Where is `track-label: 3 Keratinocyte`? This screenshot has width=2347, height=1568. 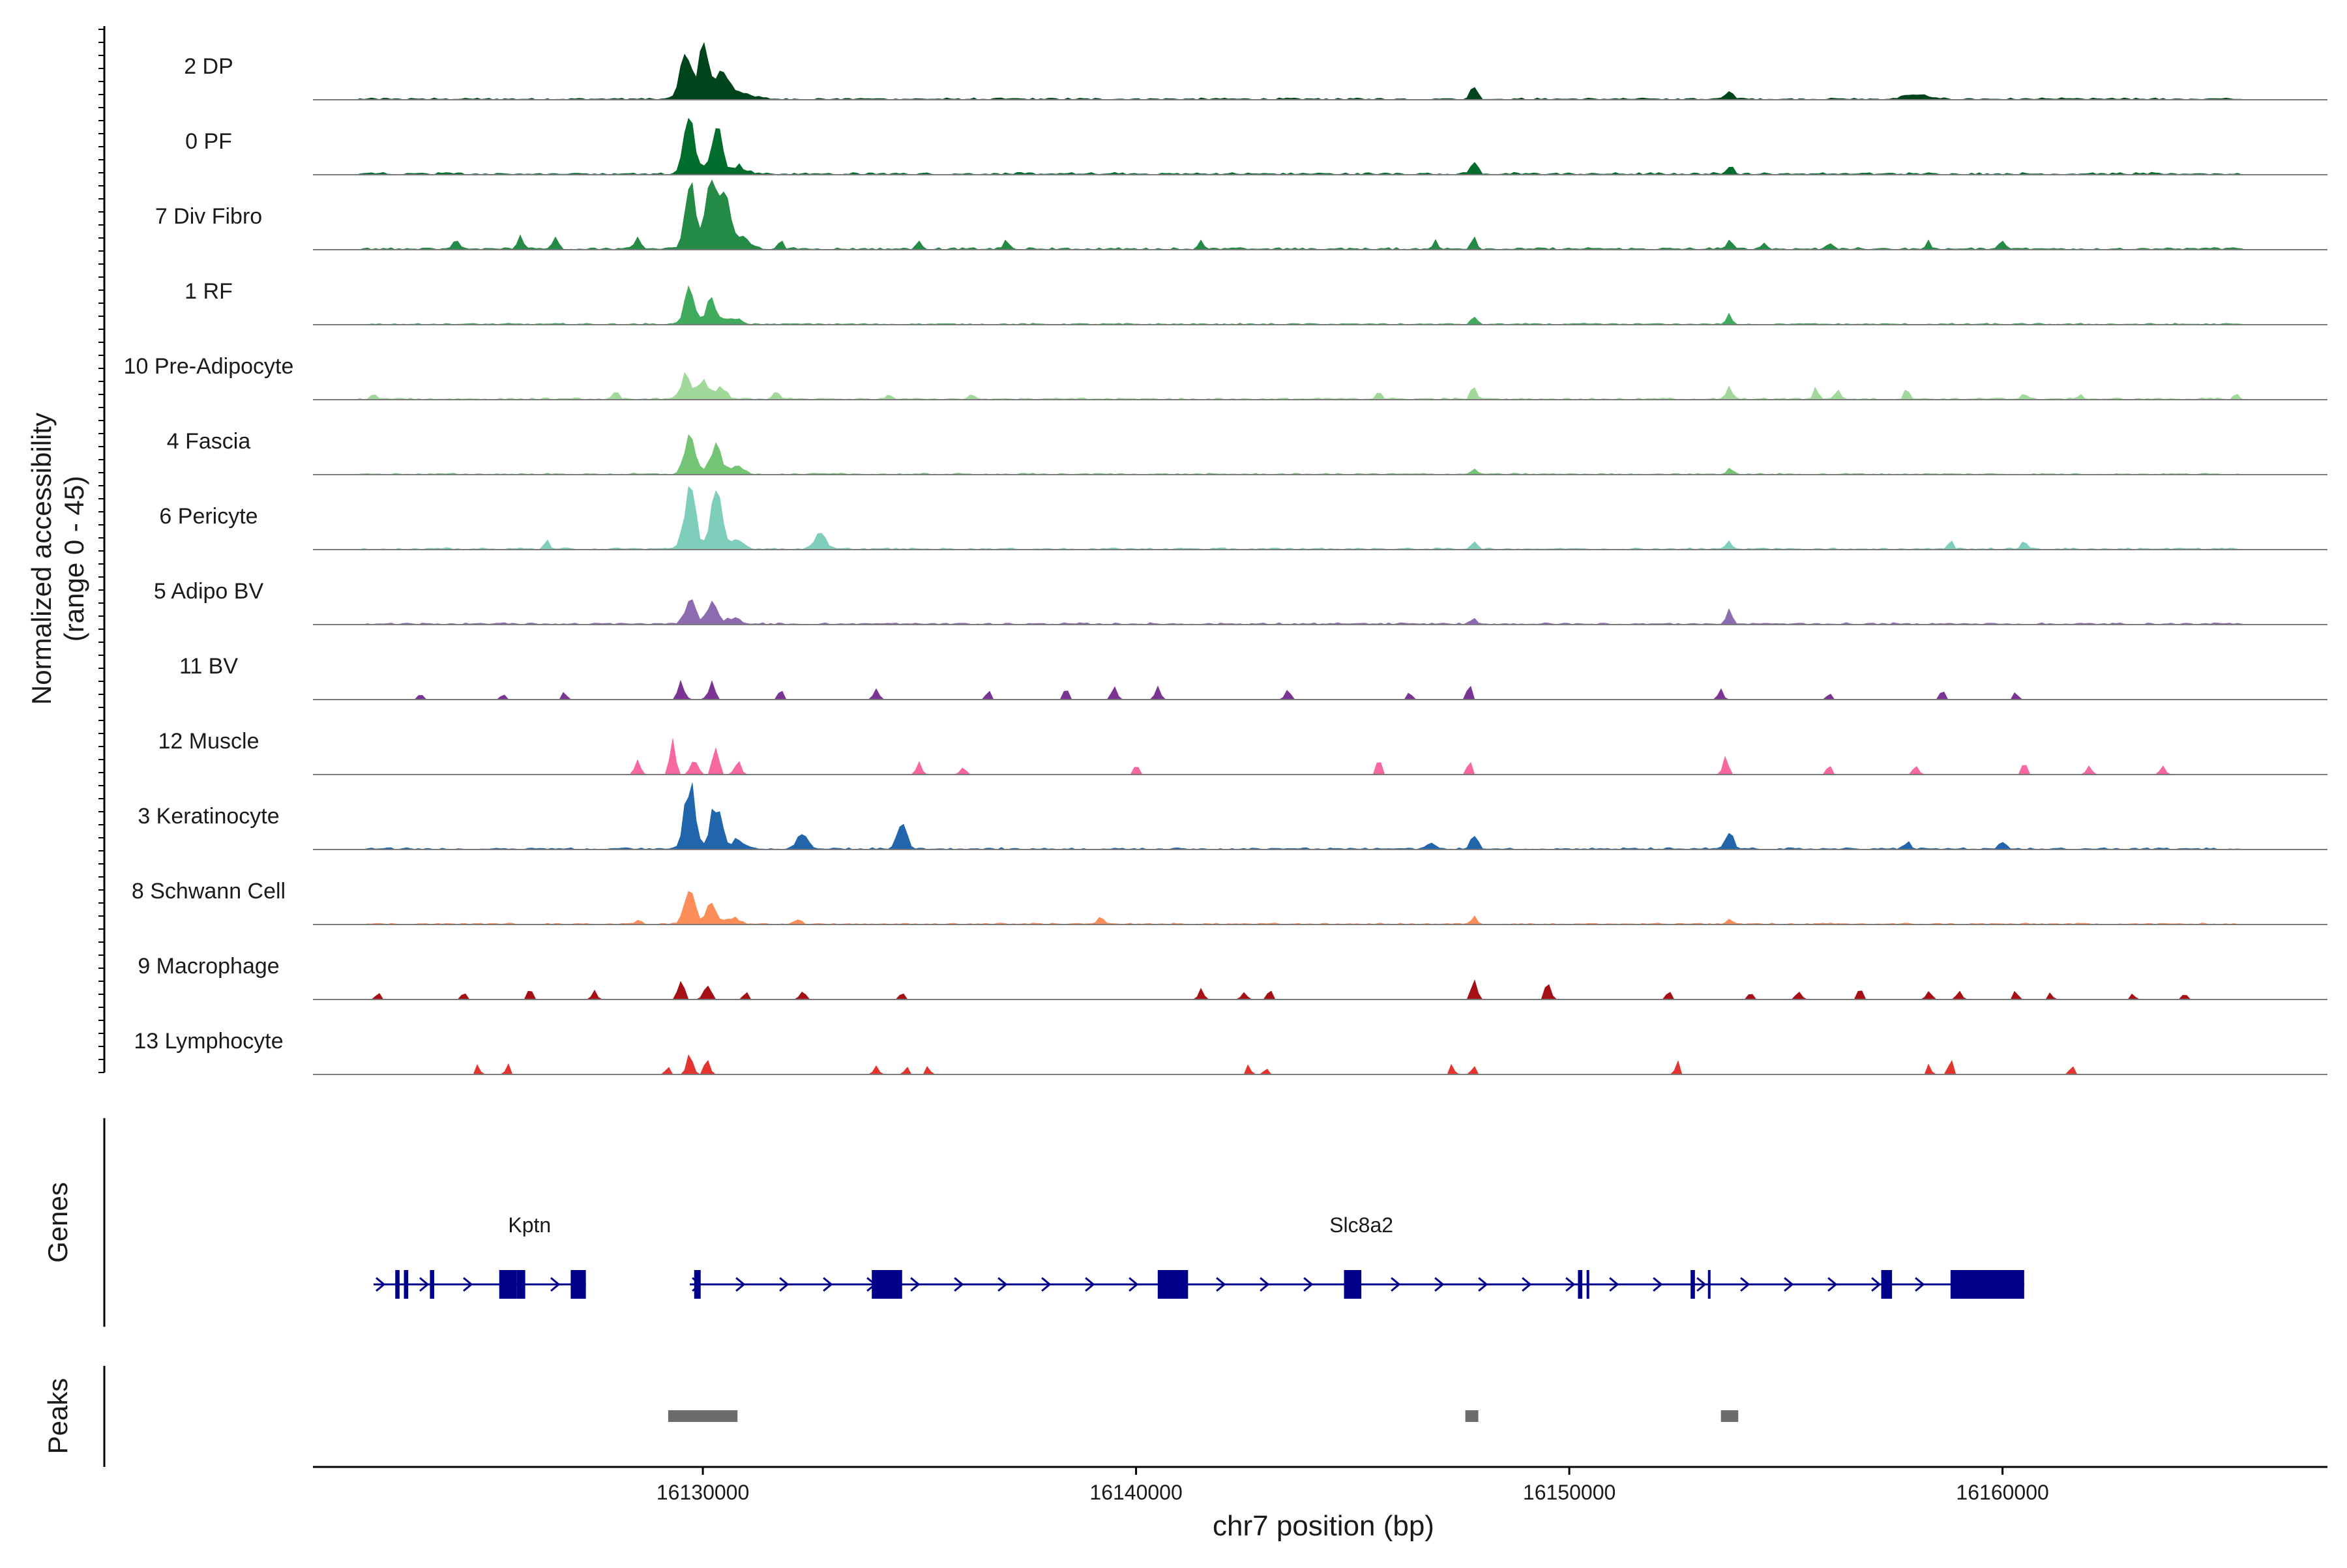 track-label: 3 Keratinocyte is located at coordinates (208, 816).